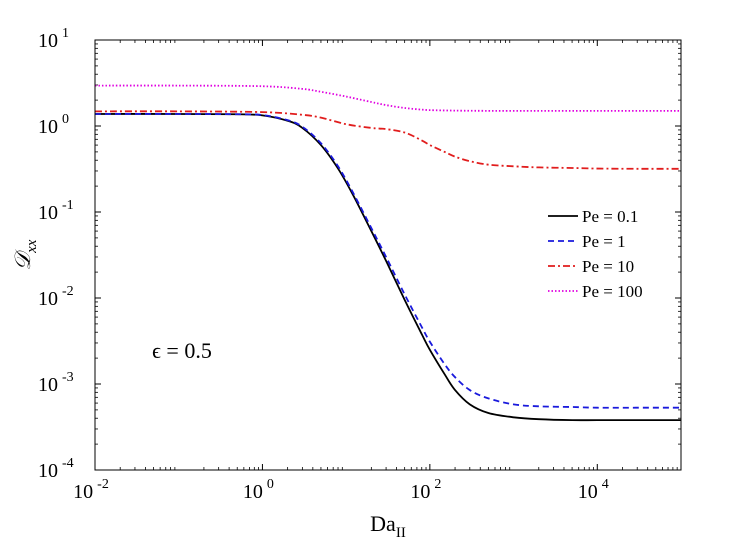  Describe the element at coordinates (425, 490) in the screenshot. I see `x-tick-label: 10 2` at that location.